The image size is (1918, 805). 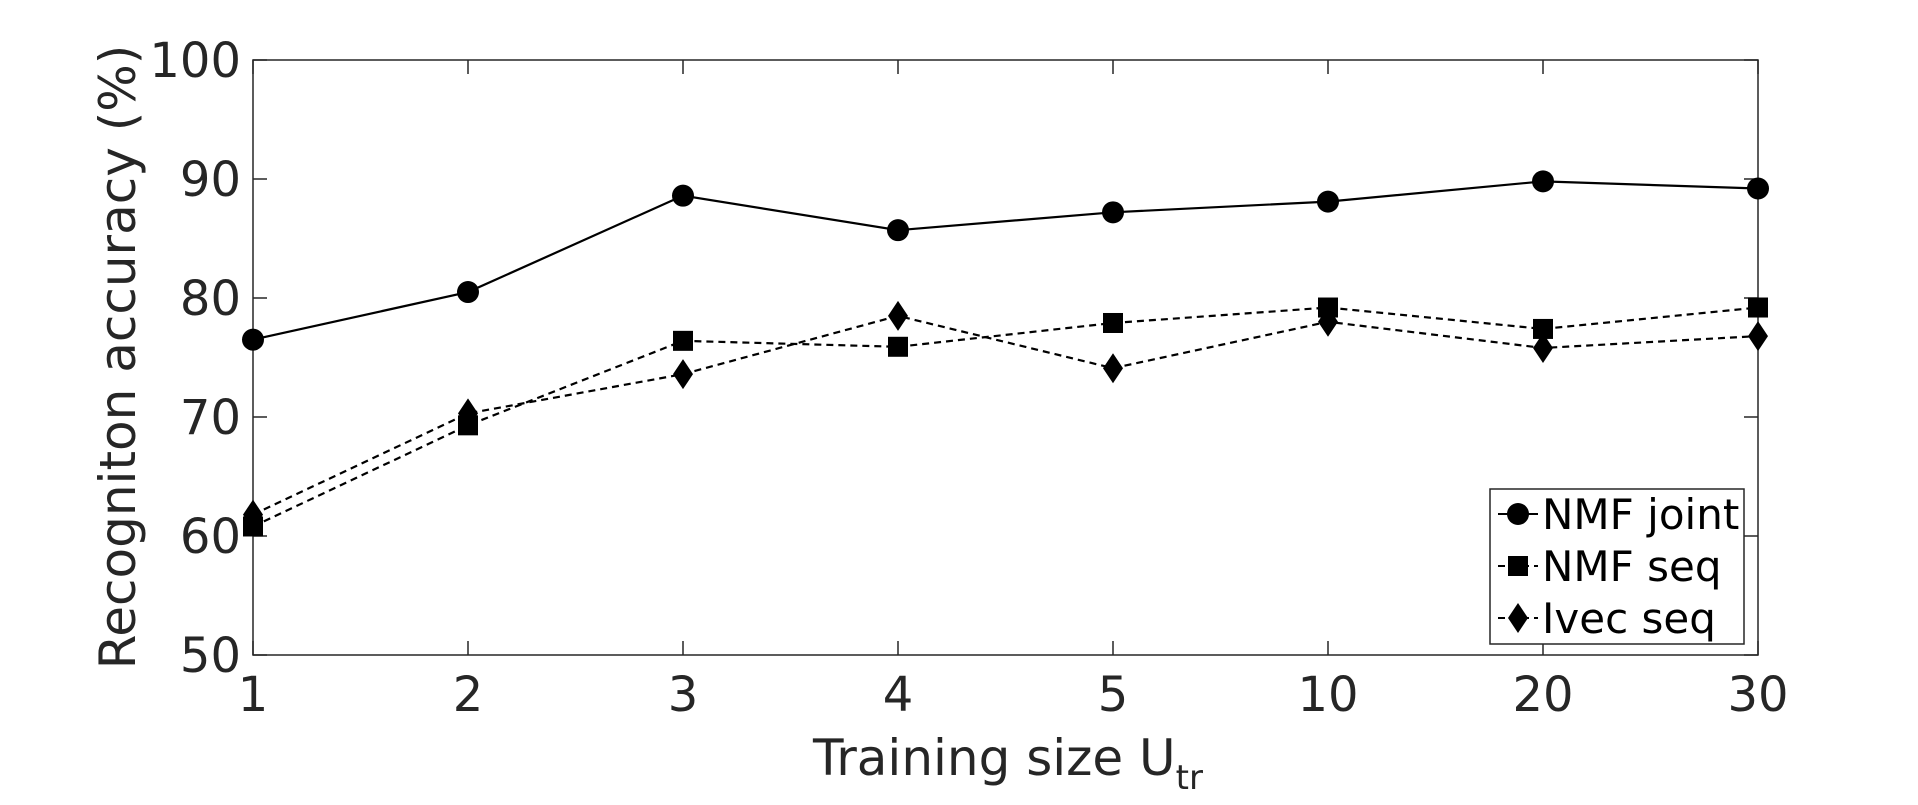 What do you see at coordinates (210, 418) in the screenshot?
I see `y-tick-label: 70` at bounding box center [210, 418].